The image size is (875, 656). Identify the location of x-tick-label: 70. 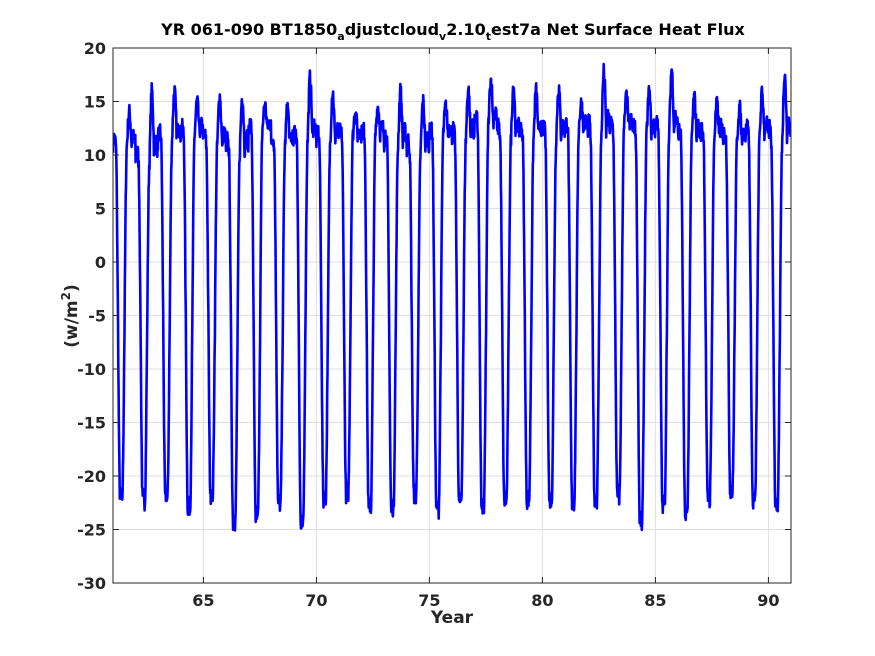
(316, 600).